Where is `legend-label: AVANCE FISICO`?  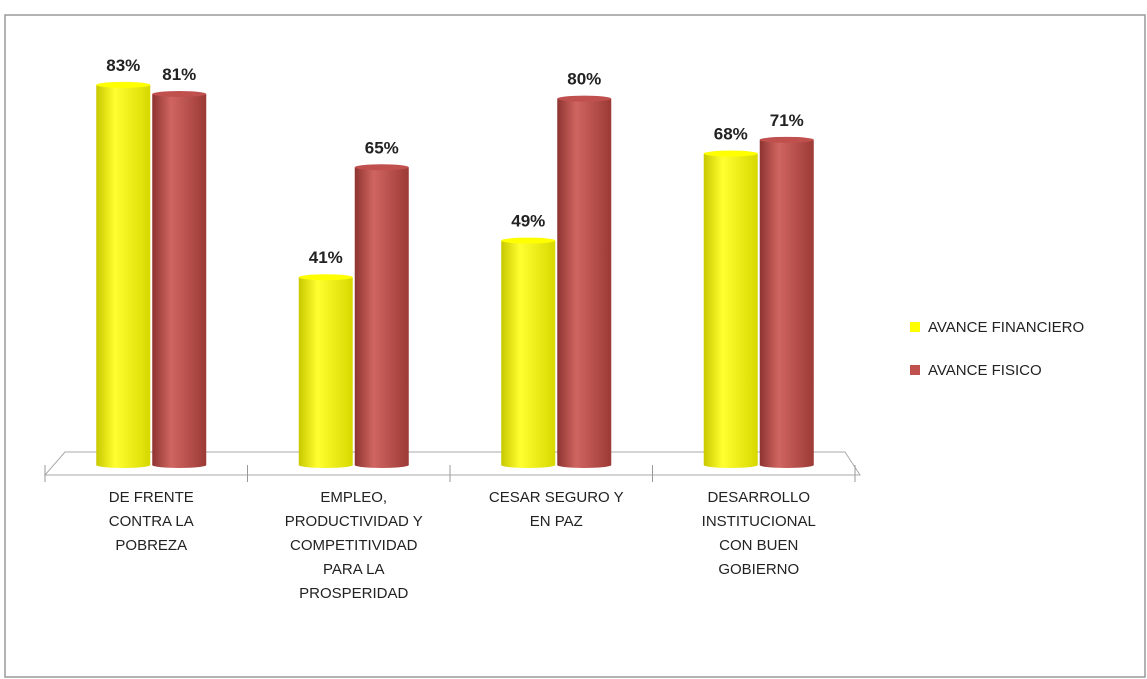
legend-label: AVANCE FISICO is located at coordinates (985, 370).